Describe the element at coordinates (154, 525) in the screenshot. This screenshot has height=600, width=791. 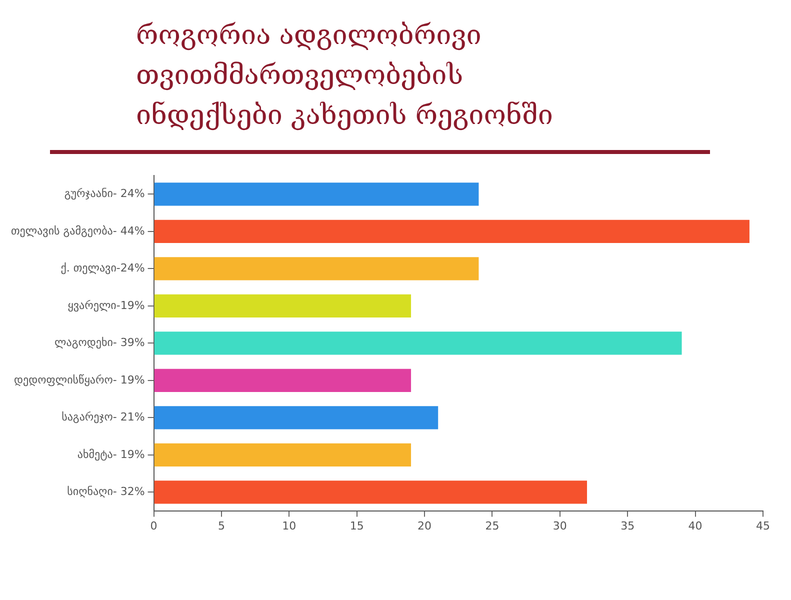
I see `x-tick-label: 0` at that location.